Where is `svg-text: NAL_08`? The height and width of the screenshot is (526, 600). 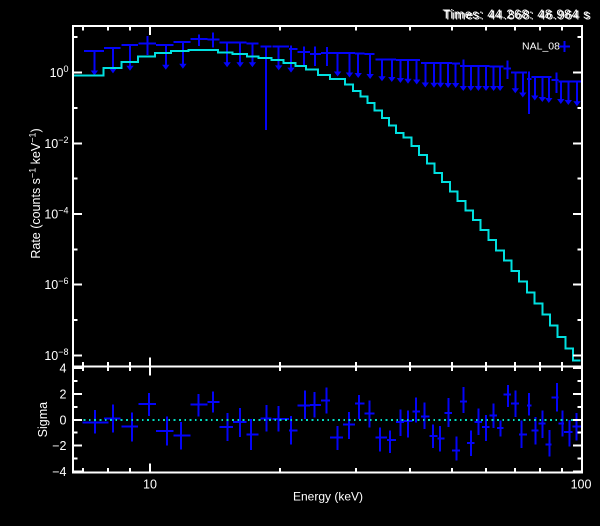
svg-text: NAL_08 is located at coordinates (541, 47).